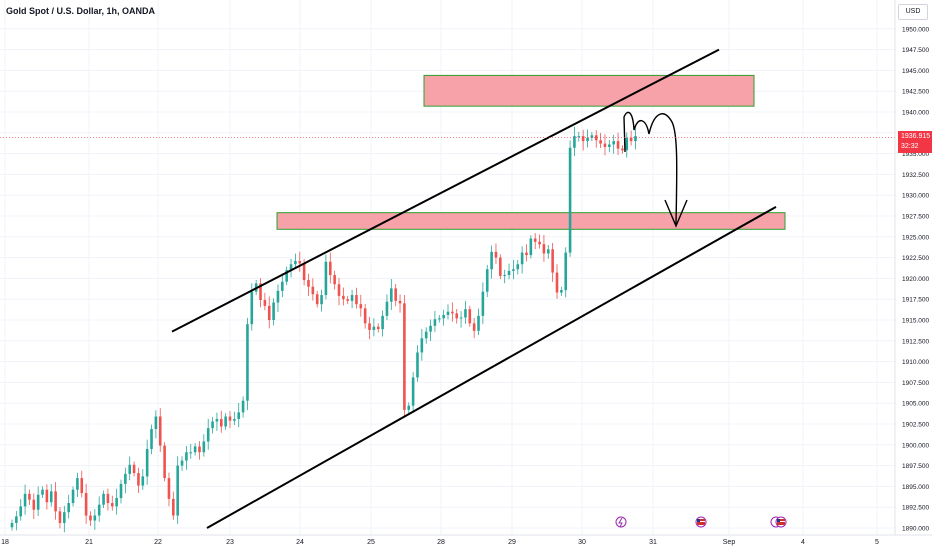 This screenshot has height=550, width=932. I want to click on y-tick-label: 1917.500, so click(915, 300).